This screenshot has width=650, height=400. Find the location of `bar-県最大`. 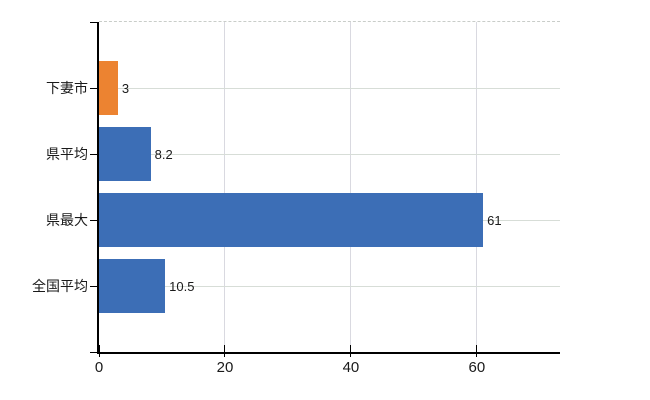

bar-県最大 is located at coordinates (291, 220).